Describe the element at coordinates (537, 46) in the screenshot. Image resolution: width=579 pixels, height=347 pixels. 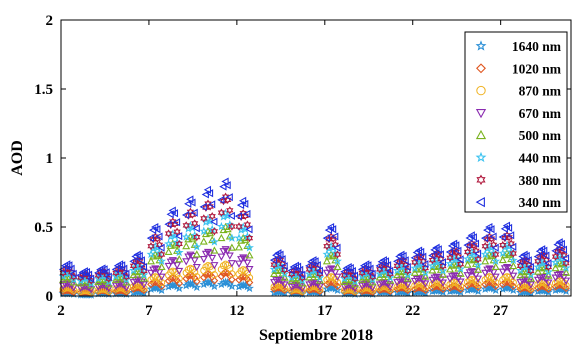
I see `legend-entry: 1640 nm` at that location.